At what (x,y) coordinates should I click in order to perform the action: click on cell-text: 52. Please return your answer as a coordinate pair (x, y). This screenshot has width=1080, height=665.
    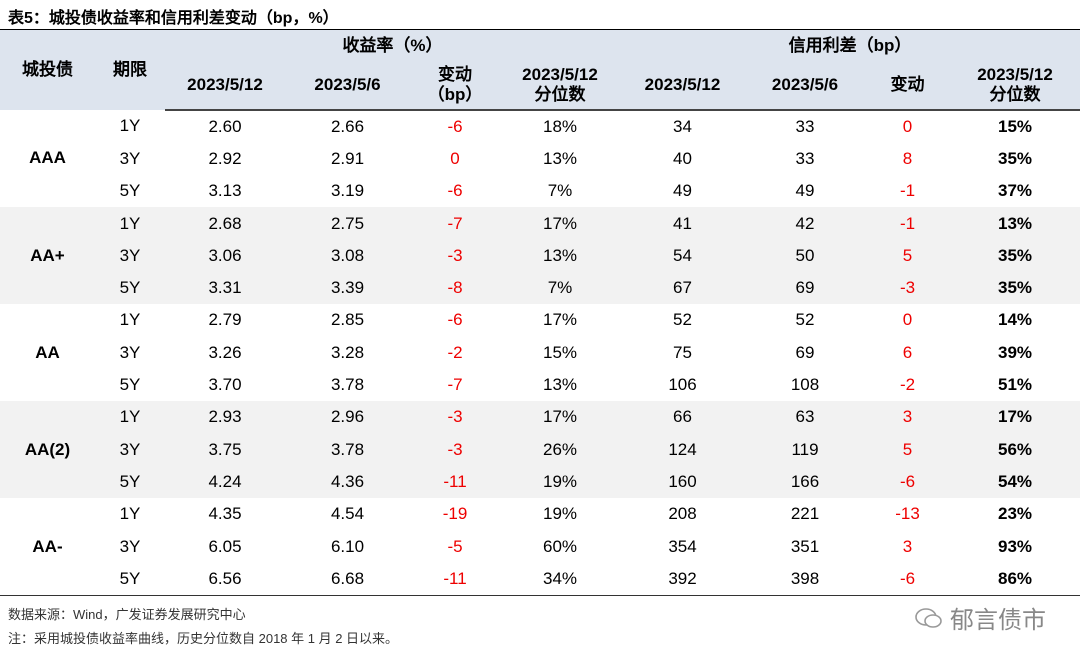
    Looking at the image, I should click on (682, 320).